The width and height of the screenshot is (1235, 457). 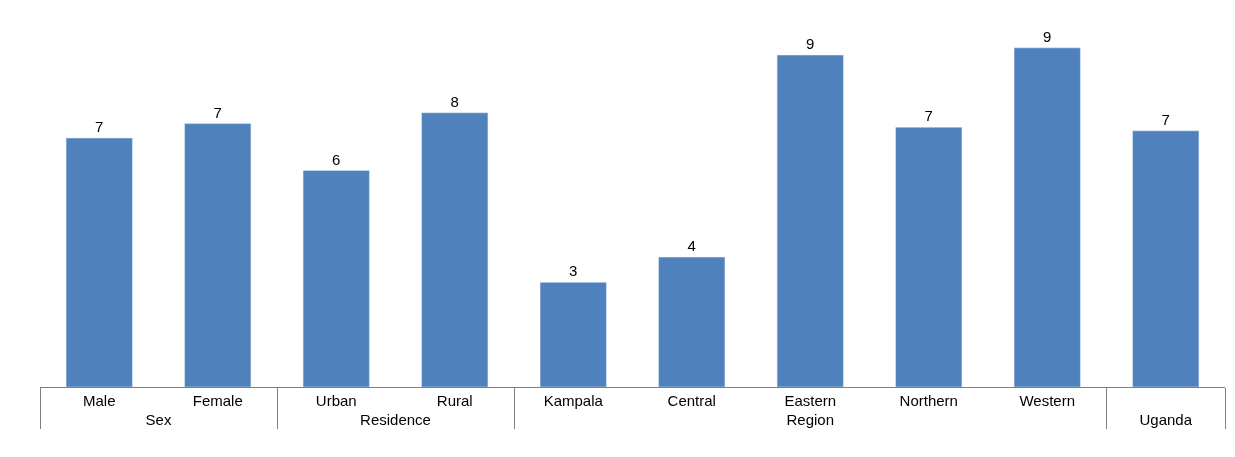 I want to click on data-label: 6, so click(x=336, y=159).